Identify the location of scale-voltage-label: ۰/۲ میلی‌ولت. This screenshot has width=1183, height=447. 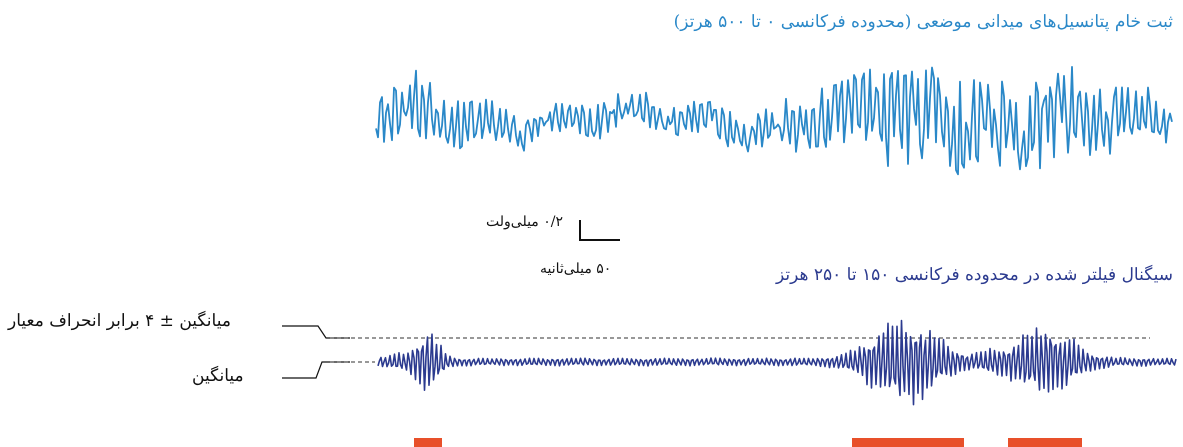
(525, 222).